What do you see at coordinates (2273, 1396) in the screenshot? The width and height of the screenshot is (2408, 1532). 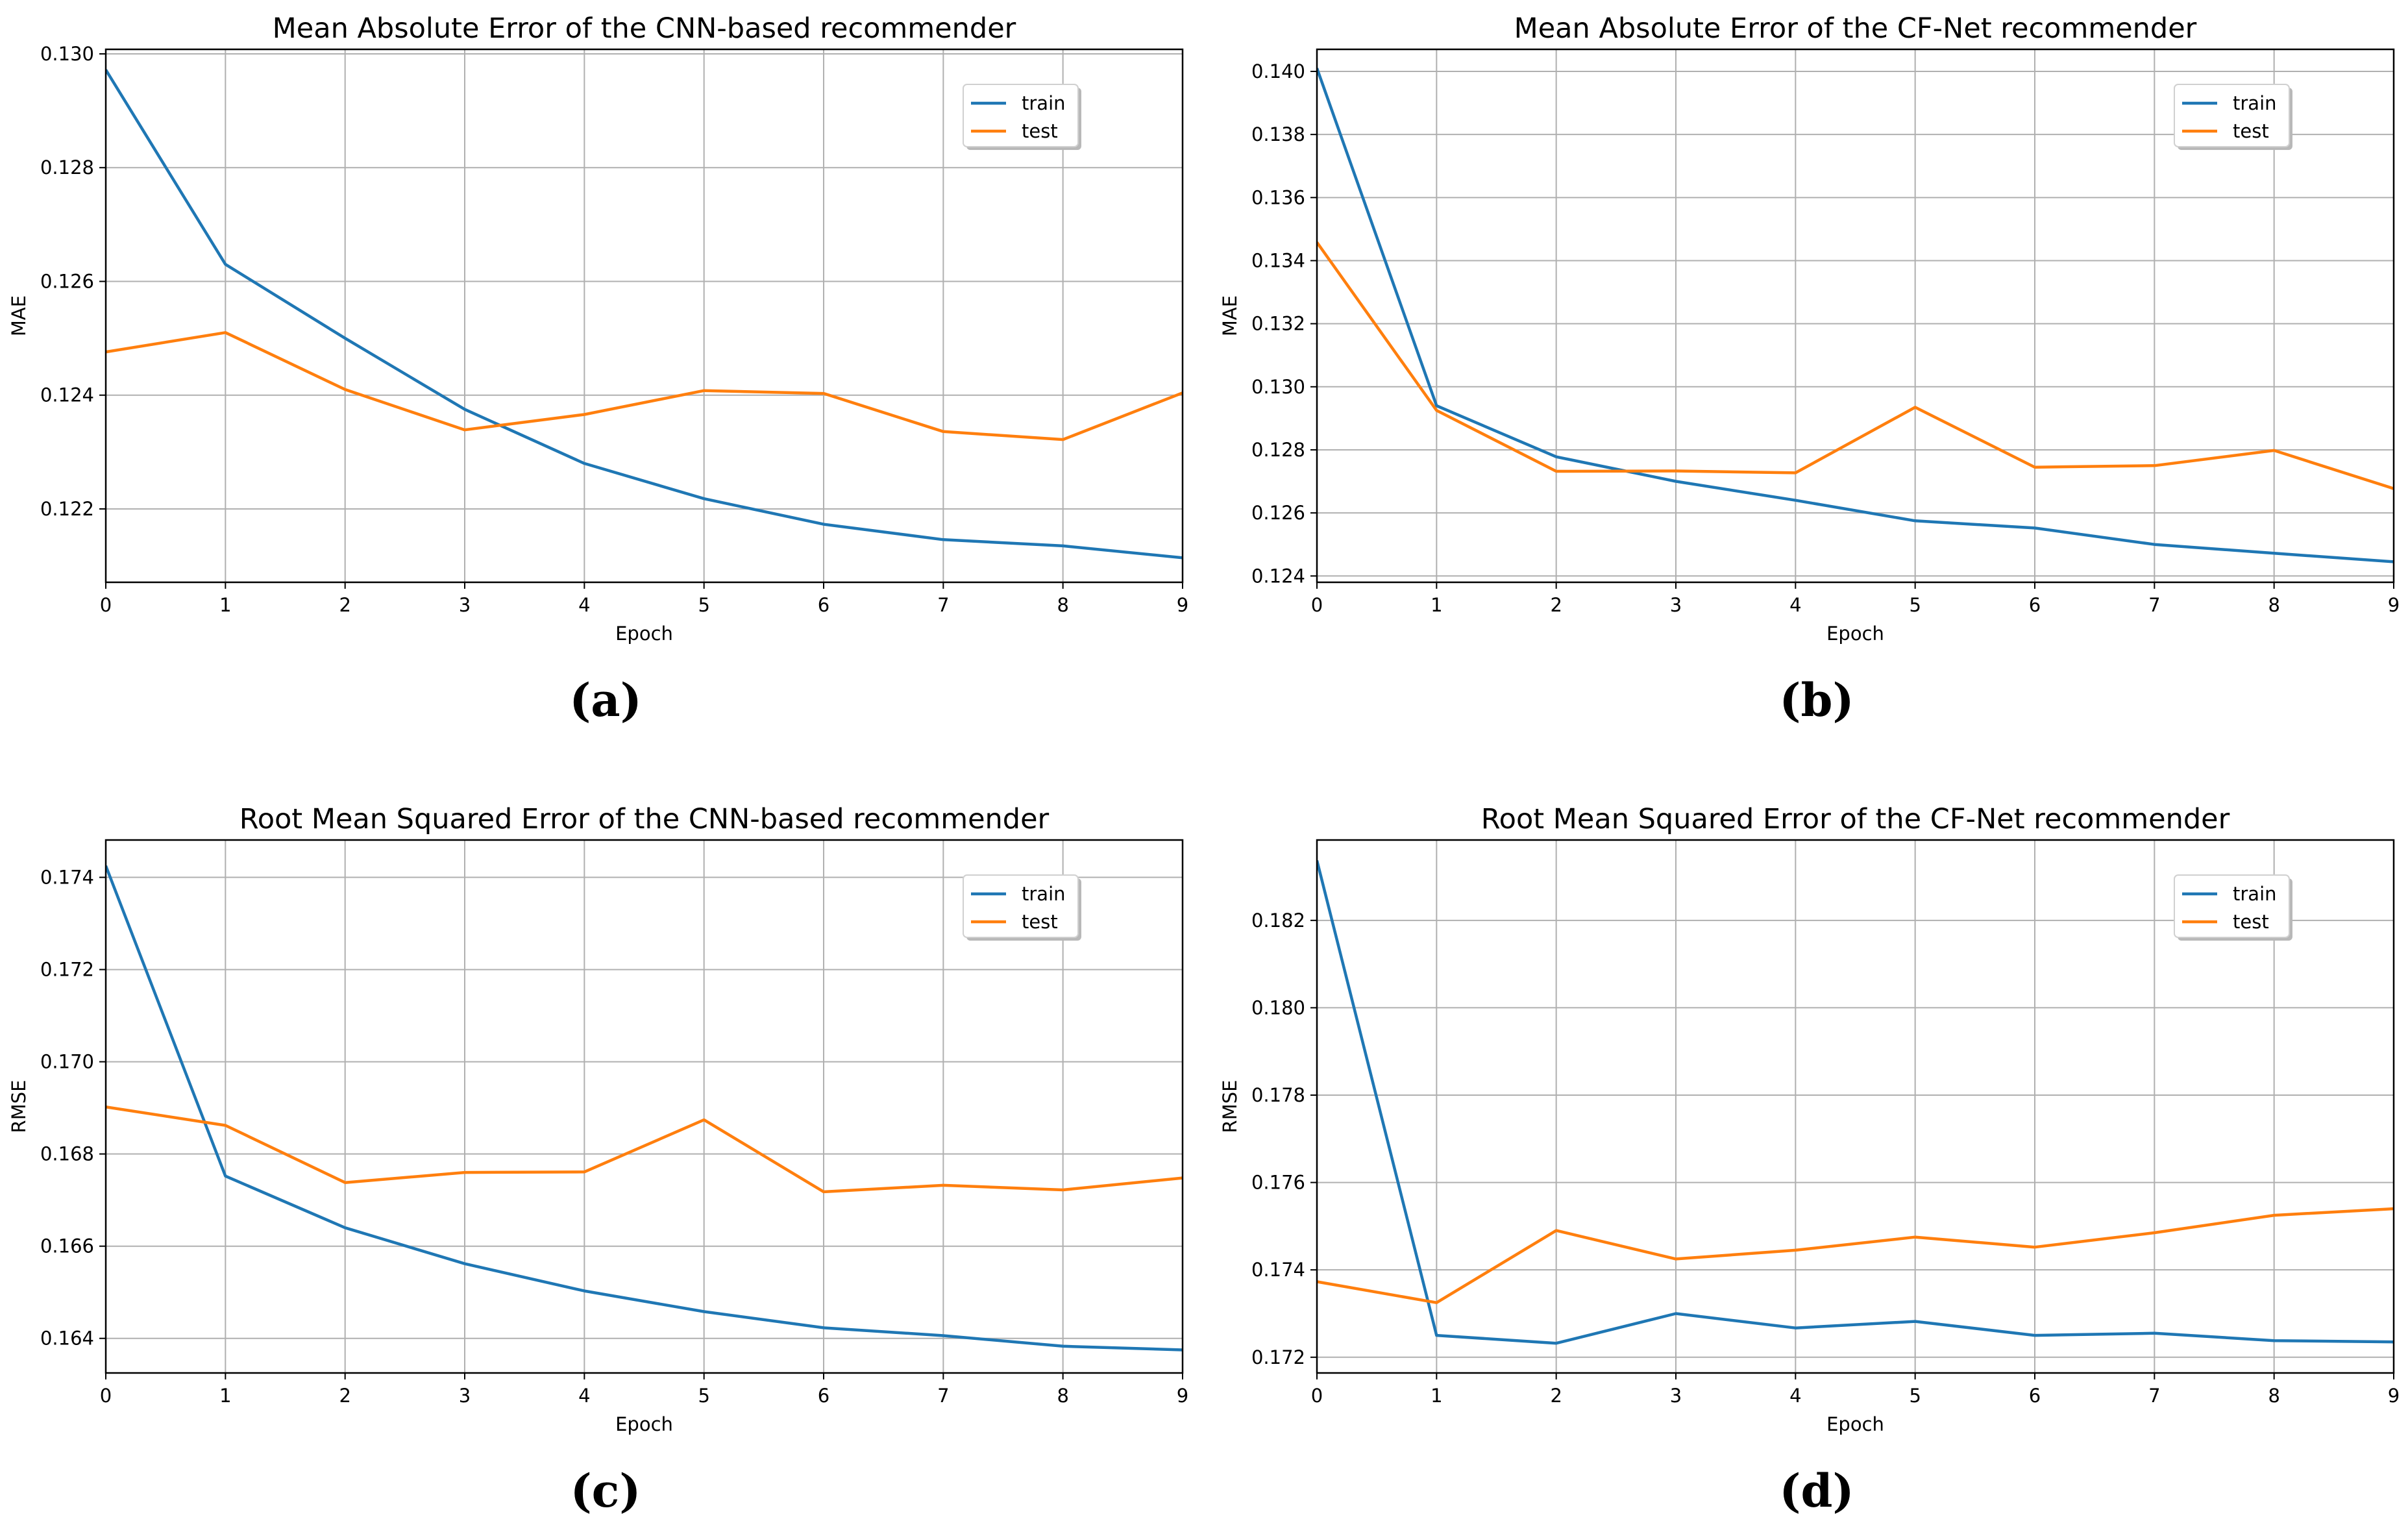 I see `x-tick-label-d-8: 8` at bounding box center [2273, 1396].